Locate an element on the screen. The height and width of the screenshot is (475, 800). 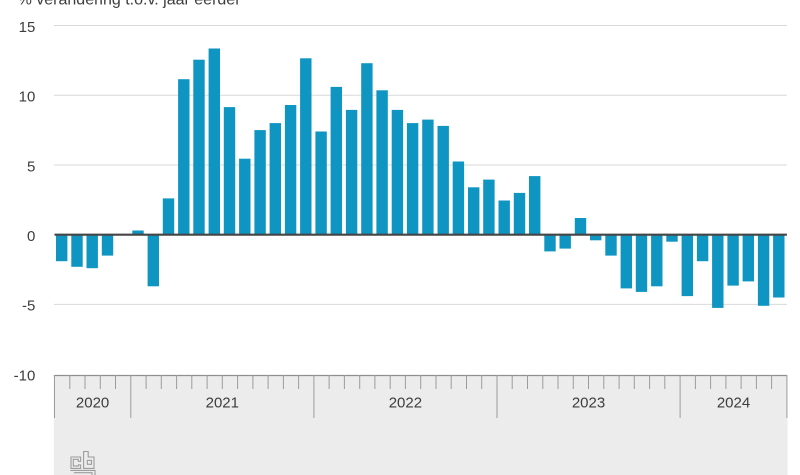
svg-text:% verandering t.o.v. jaar eerd: % verandering t.o.v. jaar eerder is located at coordinates (130, 4).